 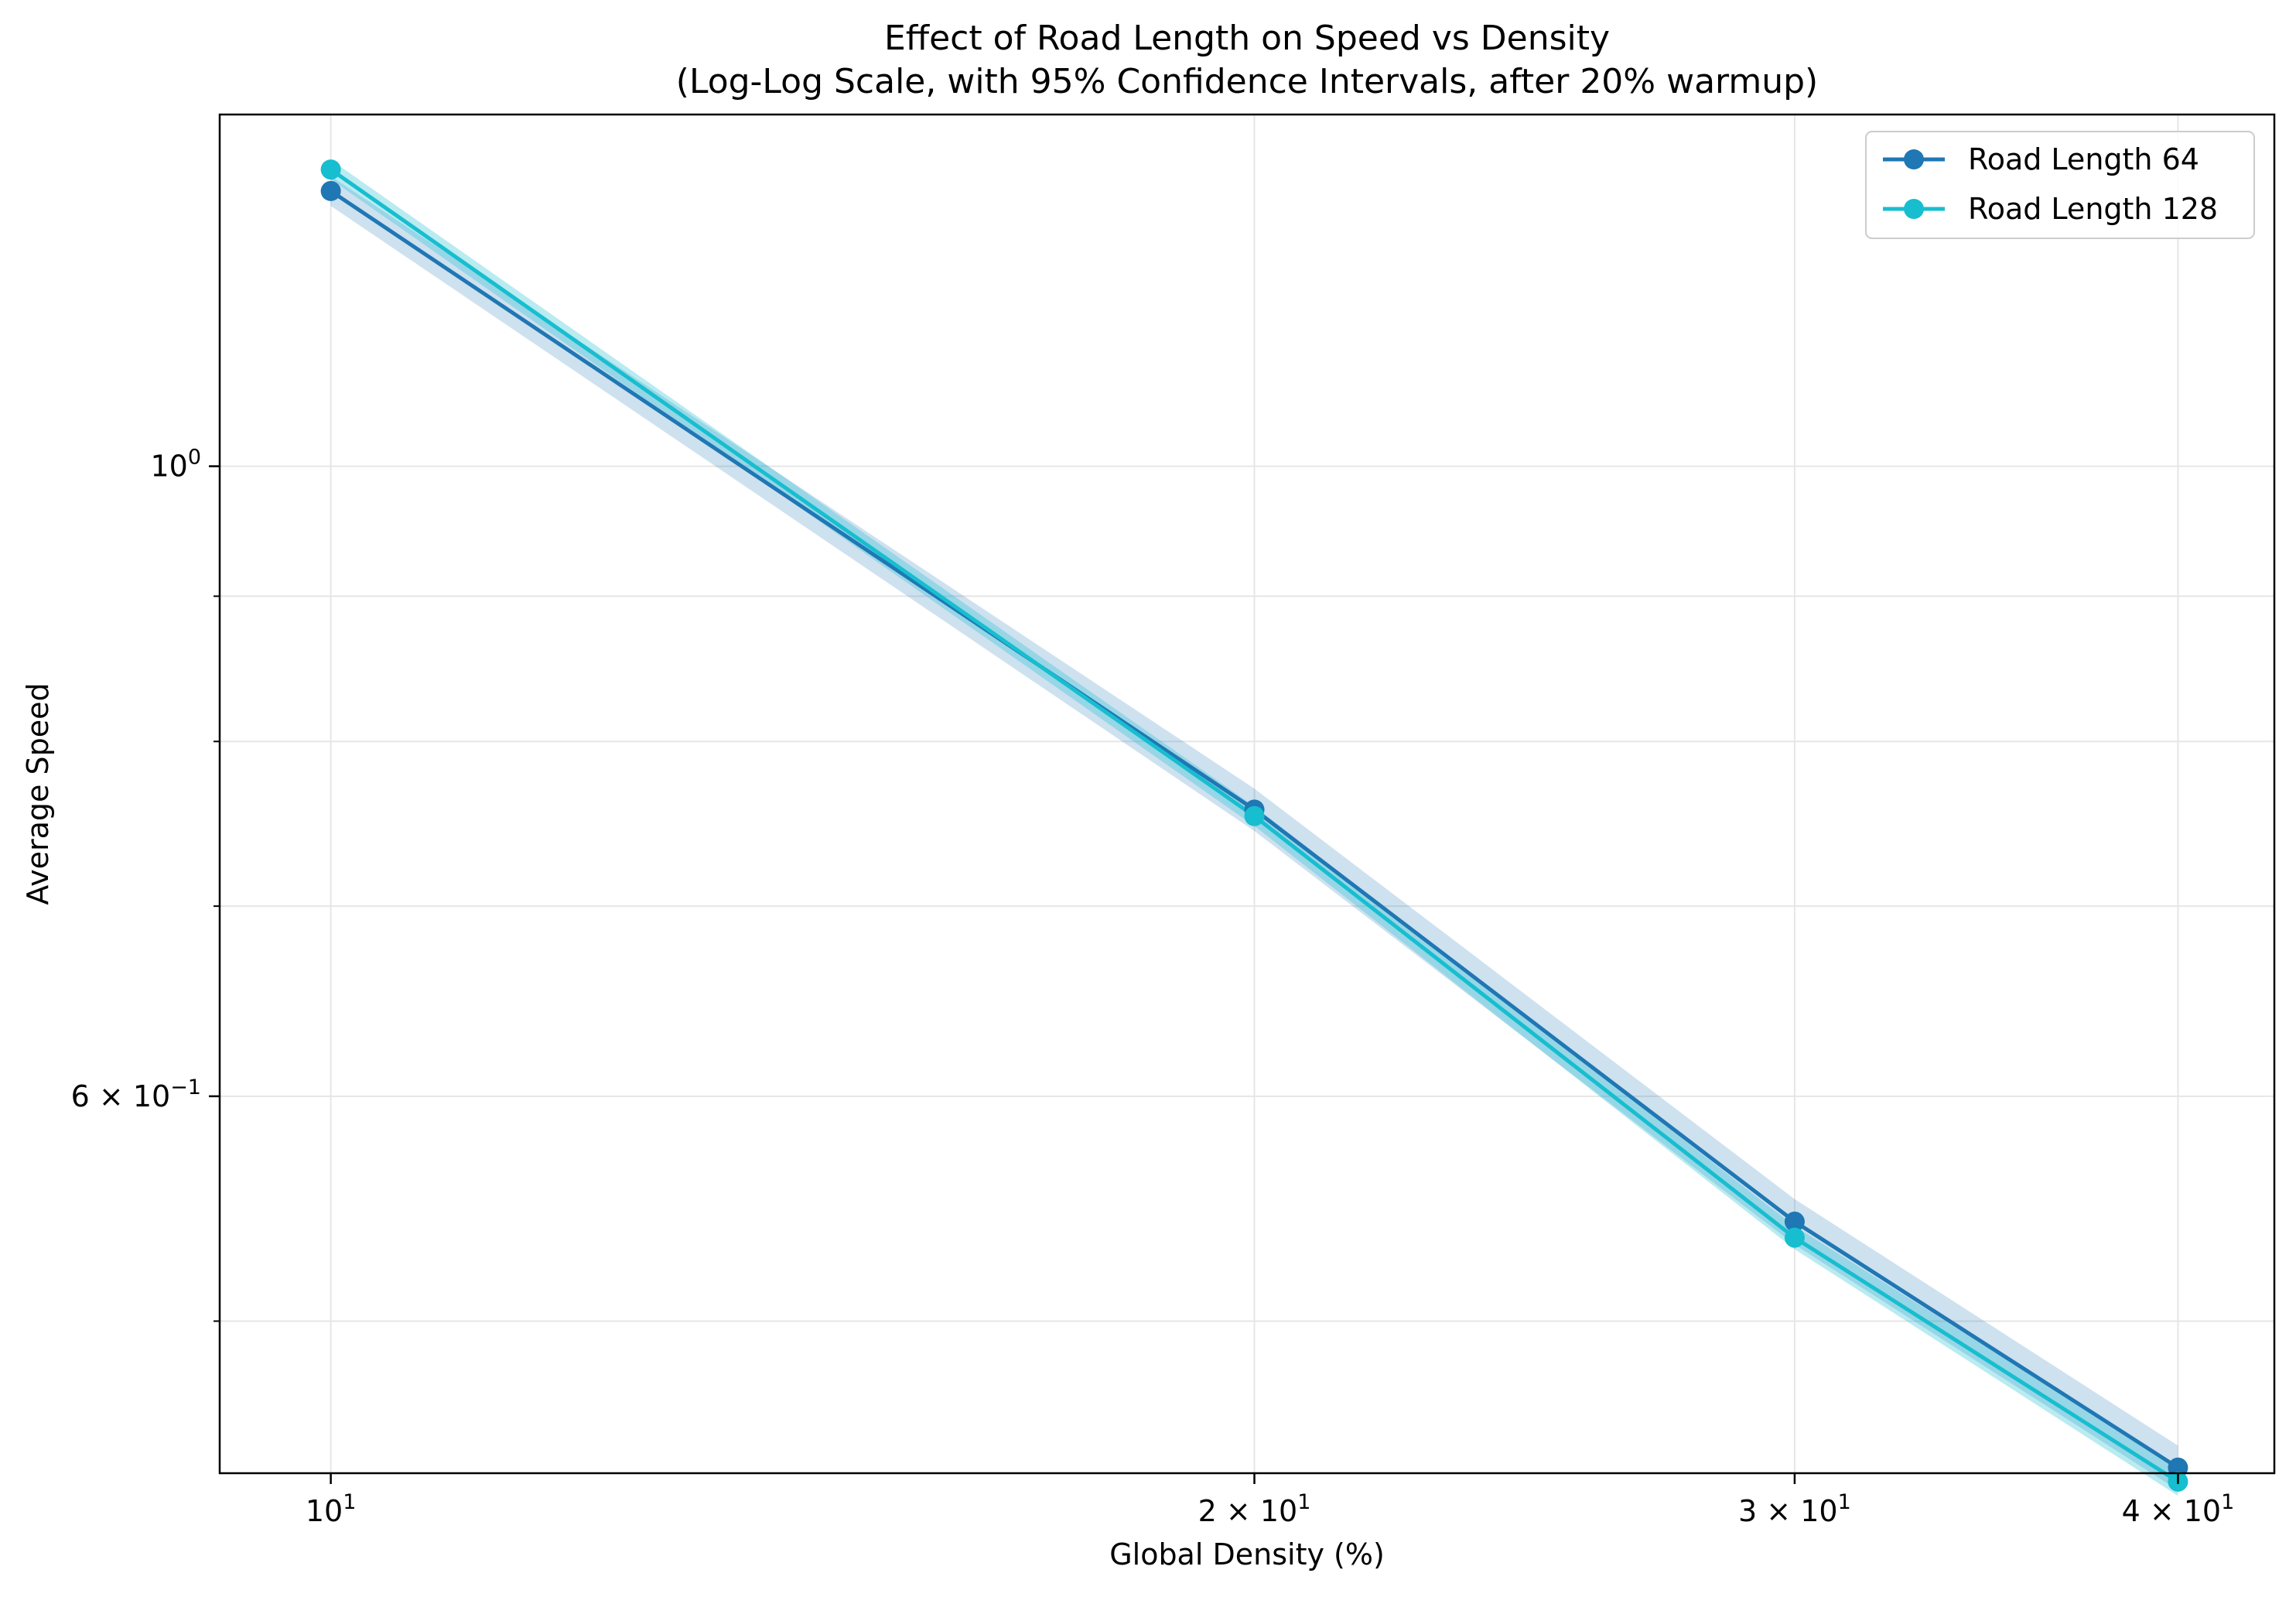 I want to click on legend-entry-series-2: Road Length 128, so click(x=2050, y=209).